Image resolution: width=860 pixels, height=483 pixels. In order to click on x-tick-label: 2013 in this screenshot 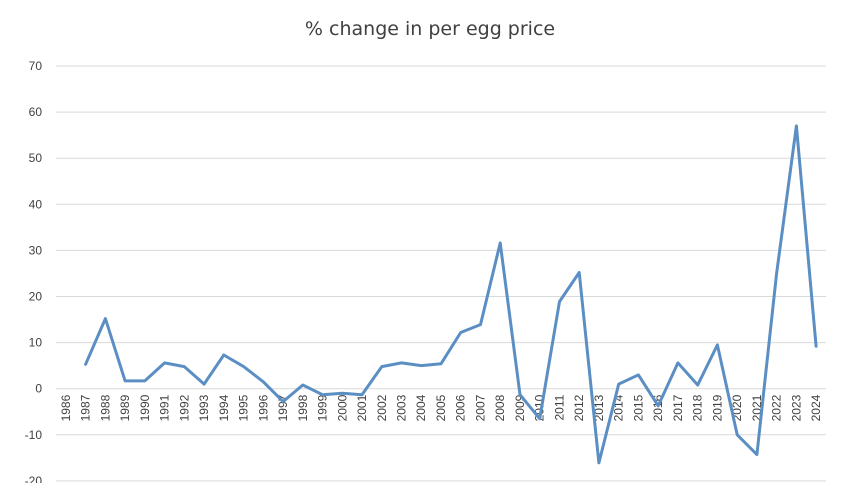, I will do `click(599, 407)`.